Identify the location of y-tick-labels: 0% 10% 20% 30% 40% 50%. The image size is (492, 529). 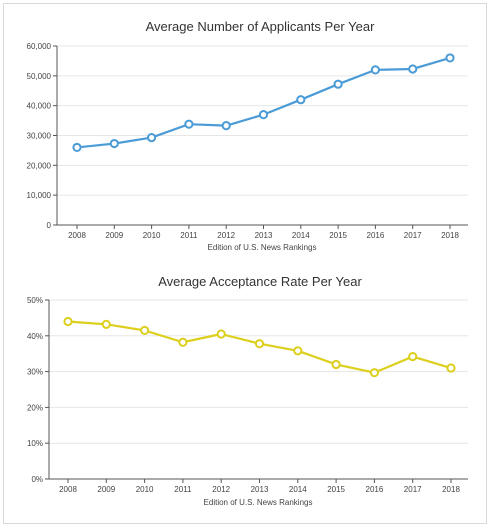
(35, 390).